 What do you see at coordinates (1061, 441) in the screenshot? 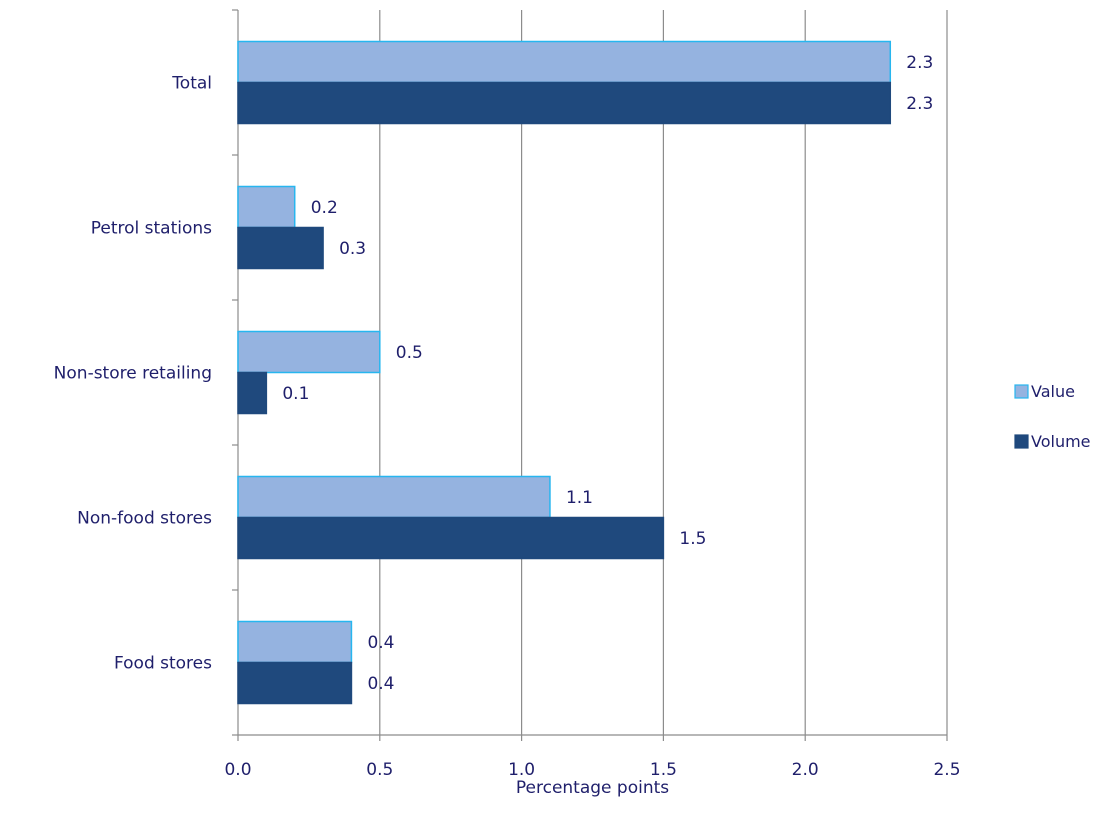
I see `legend-label-volume: Volume` at bounding box center [1061, 441].